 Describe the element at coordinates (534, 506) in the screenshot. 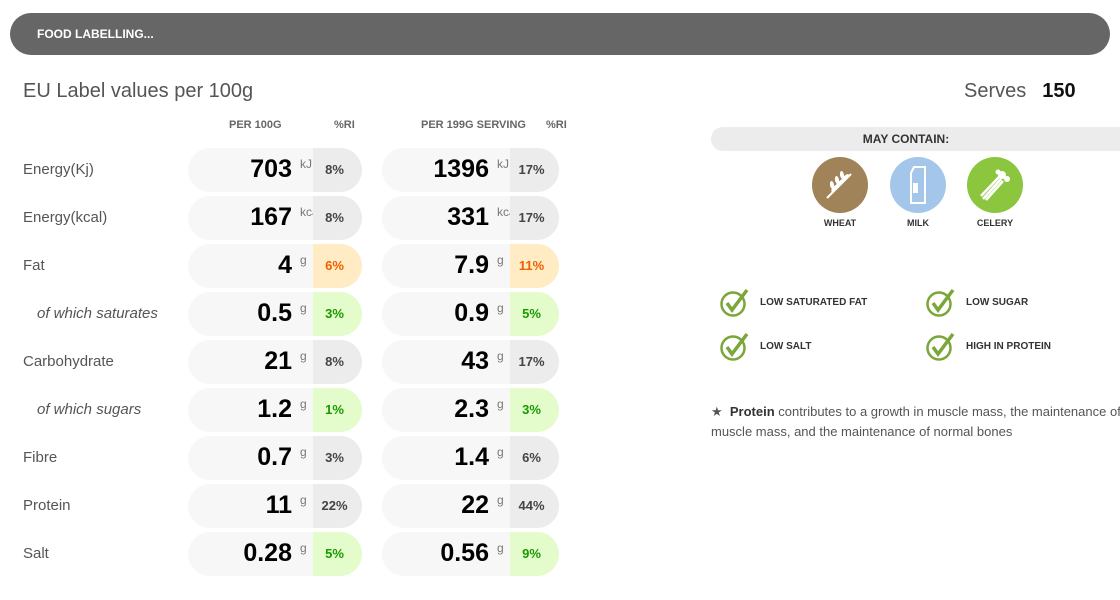

I see `ri-perserving: 44%` at that location.